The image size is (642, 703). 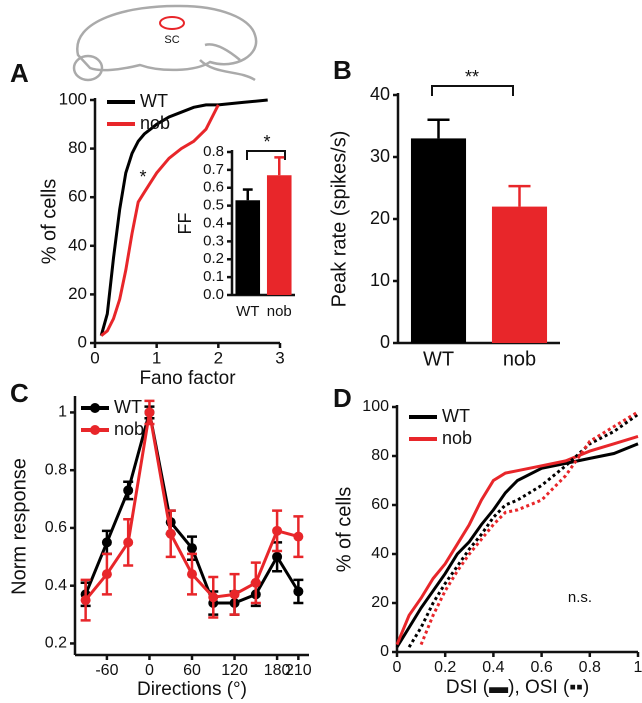 What do you see at coordinates (172, 23) in the screenshot?
I see `sc-region` at bounding box center [172, 23].